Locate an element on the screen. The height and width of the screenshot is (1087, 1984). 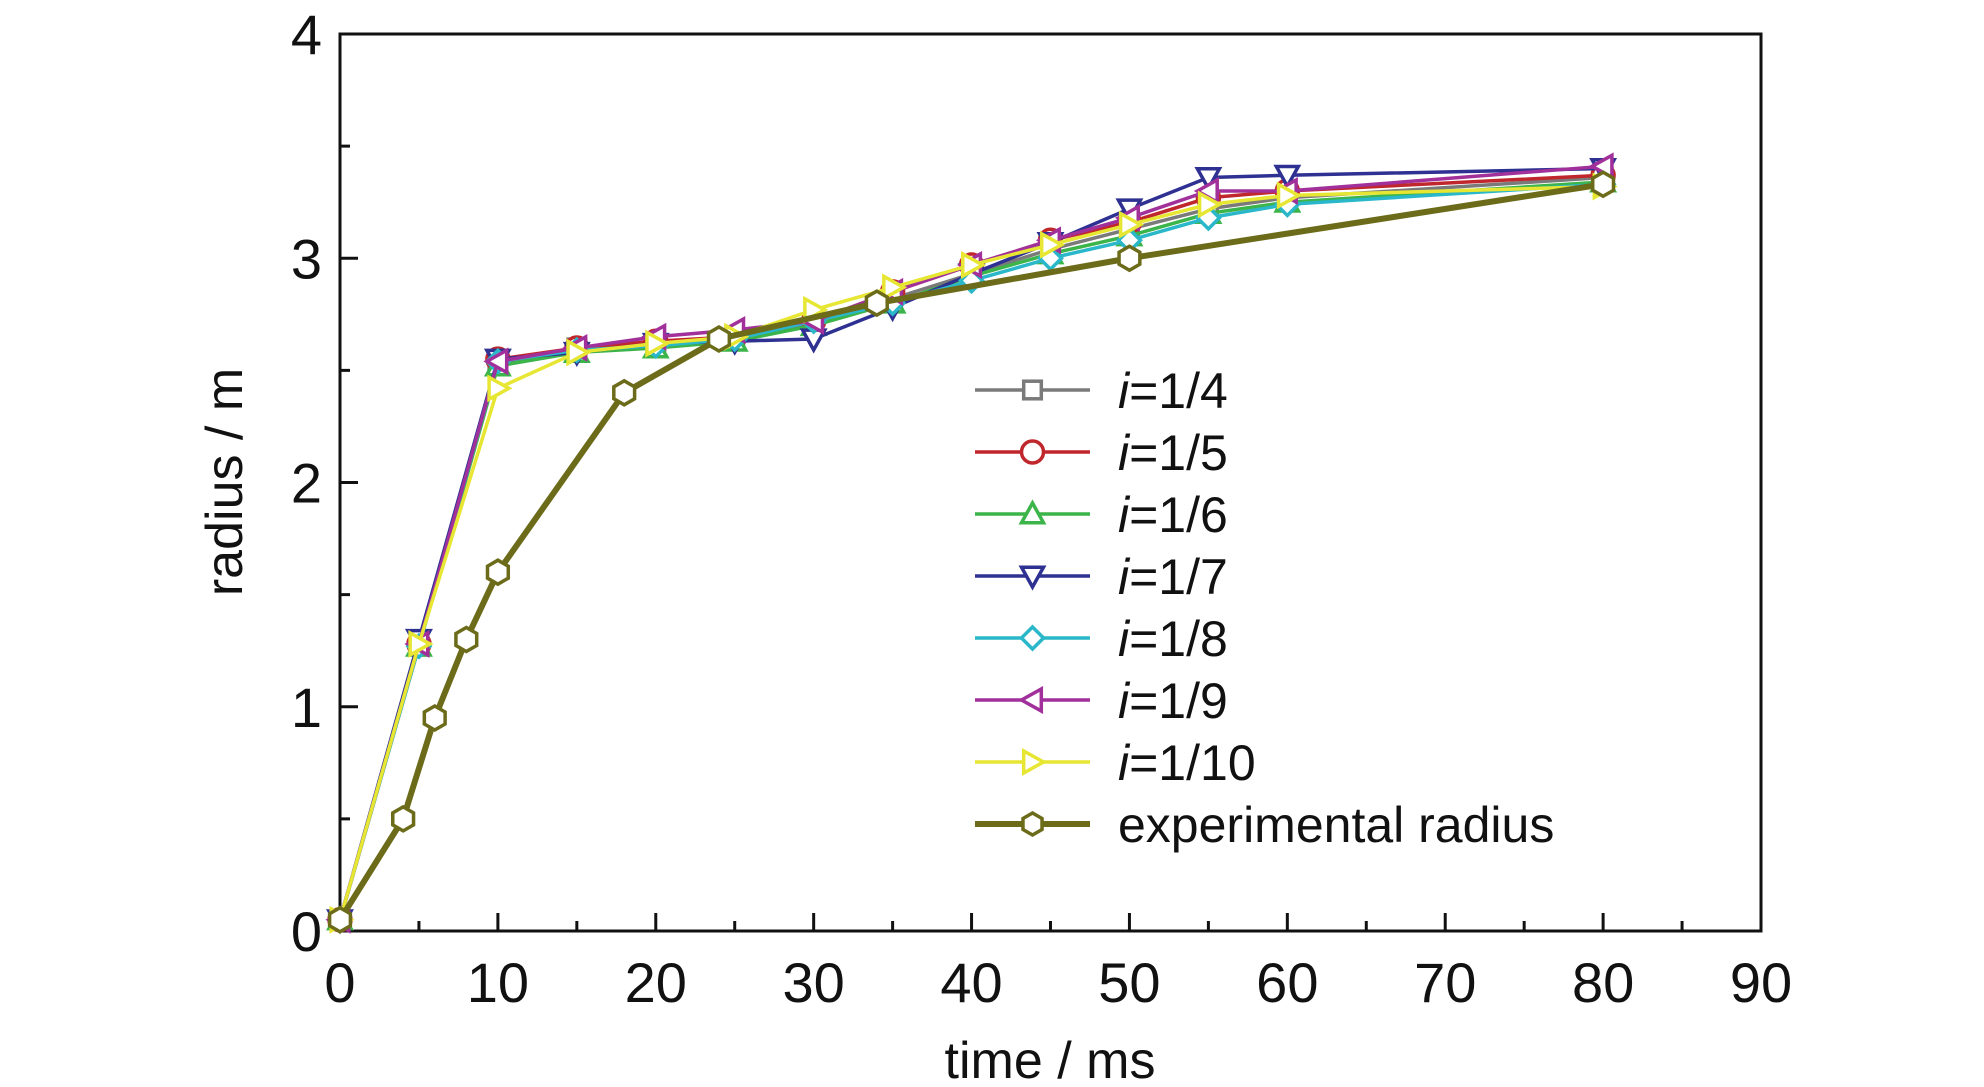
y-axis-title: radius / m is located at coordinates (225, 482).